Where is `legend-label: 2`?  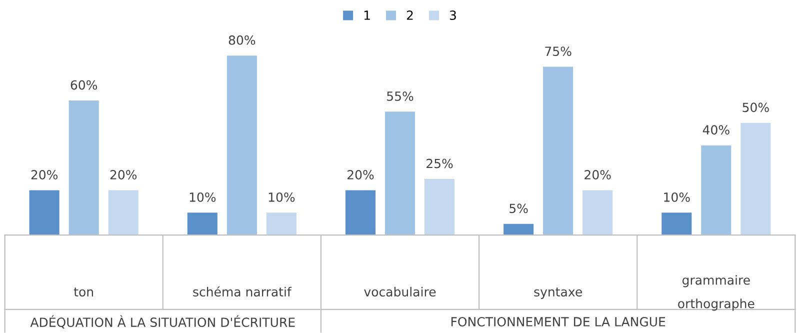 legend-label: 2 is located at coordinates (409, 15).